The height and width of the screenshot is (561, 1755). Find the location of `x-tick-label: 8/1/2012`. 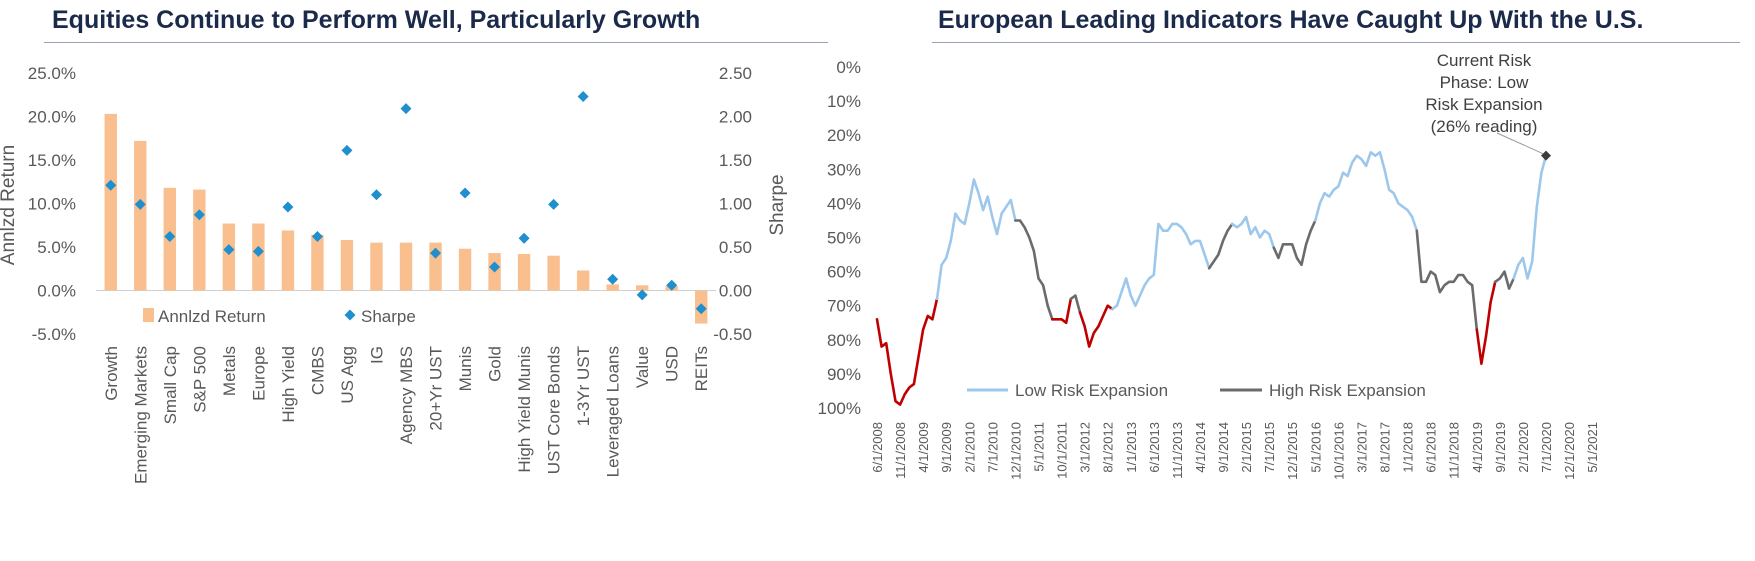

x-tick-label: 8/1/2012 is located at coordinates (1108, 447).